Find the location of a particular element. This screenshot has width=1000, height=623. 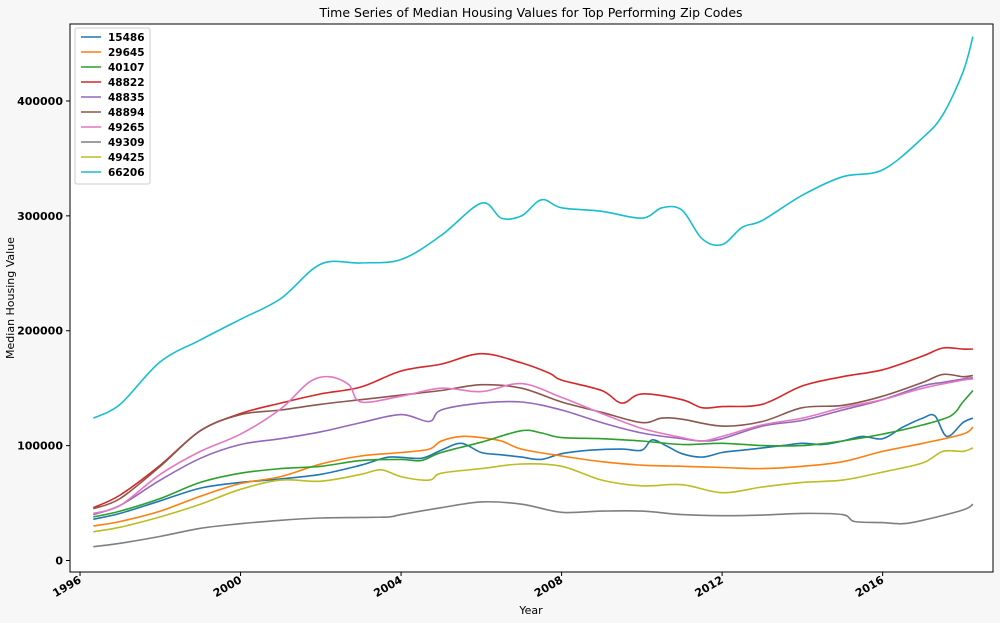

x-tick-label: 2000 is located at coordinates (227, 586).